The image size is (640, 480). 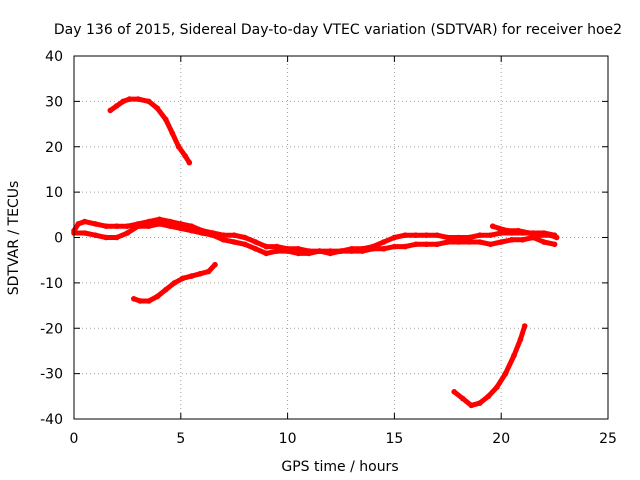 I want to click on x-tick-label: 25, so click(x=608, y=439).